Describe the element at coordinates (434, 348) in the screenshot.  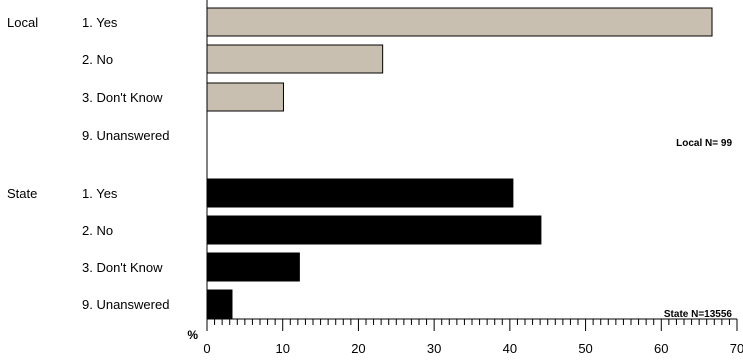
I see `x-tick-label: 30` at that location.